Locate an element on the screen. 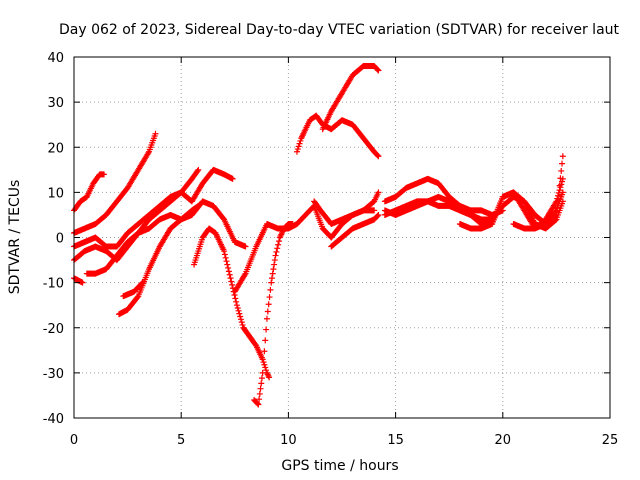 This screenshot has width=640, height=480. x-tick-label: 5 is located at coordinates (181, 440).